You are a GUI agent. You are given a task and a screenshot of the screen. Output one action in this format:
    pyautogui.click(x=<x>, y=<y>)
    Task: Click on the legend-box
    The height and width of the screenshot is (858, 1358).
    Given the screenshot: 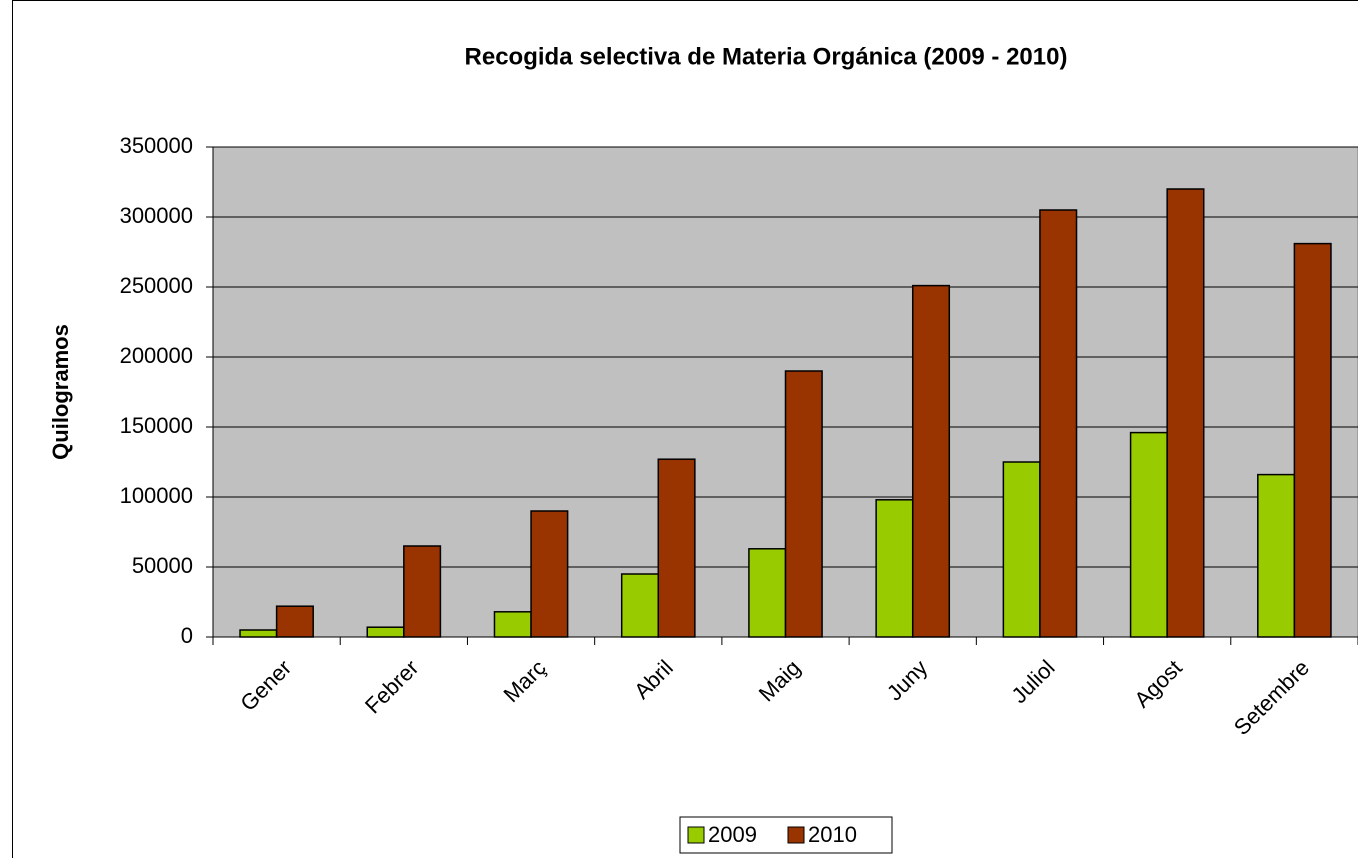 What is the action you would take?
    pyautogui.click(x=786, y=835)
    